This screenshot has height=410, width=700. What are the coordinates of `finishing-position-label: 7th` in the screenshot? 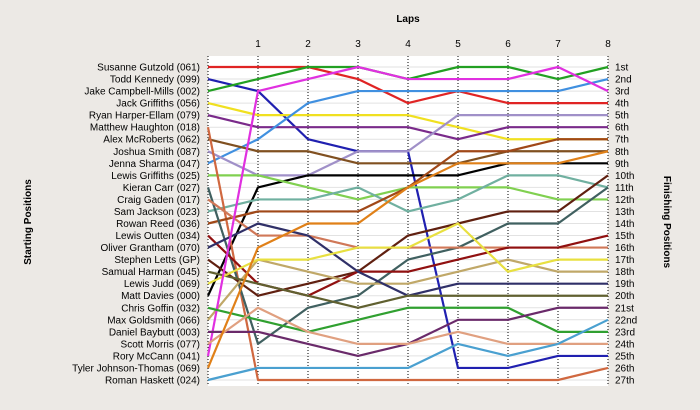 It's located at (622, 140).